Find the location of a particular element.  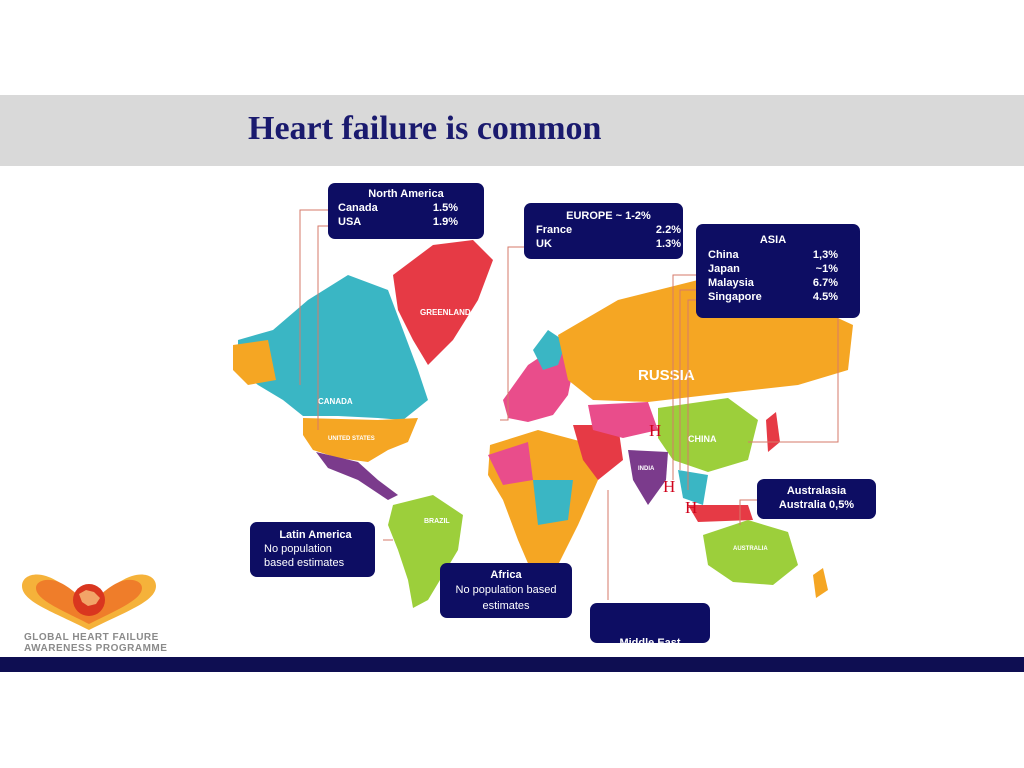

table-row: Japan ~1% is located at coordinates (773, 269).